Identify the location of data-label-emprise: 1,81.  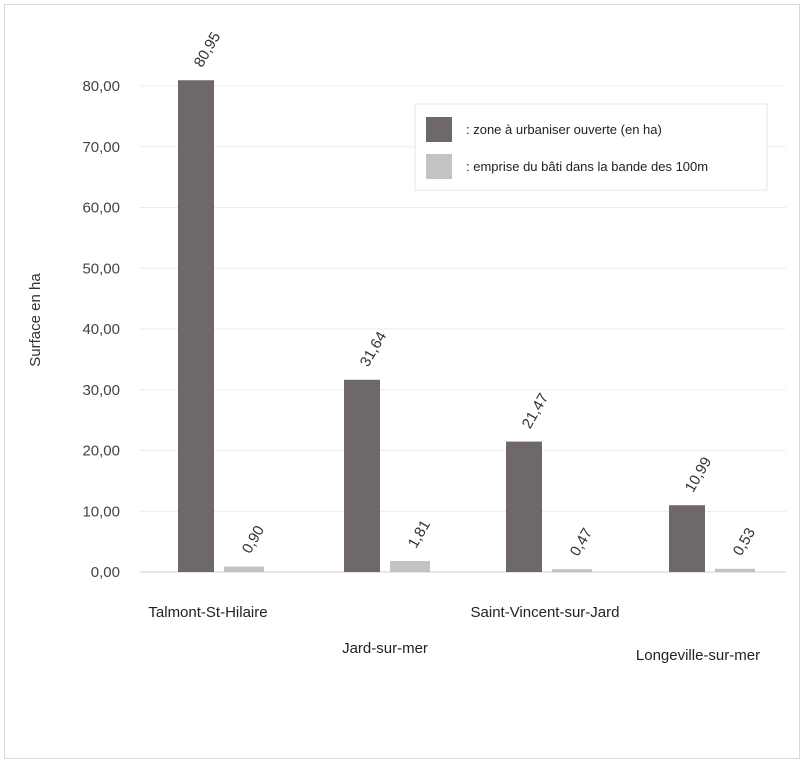
(419, 534).